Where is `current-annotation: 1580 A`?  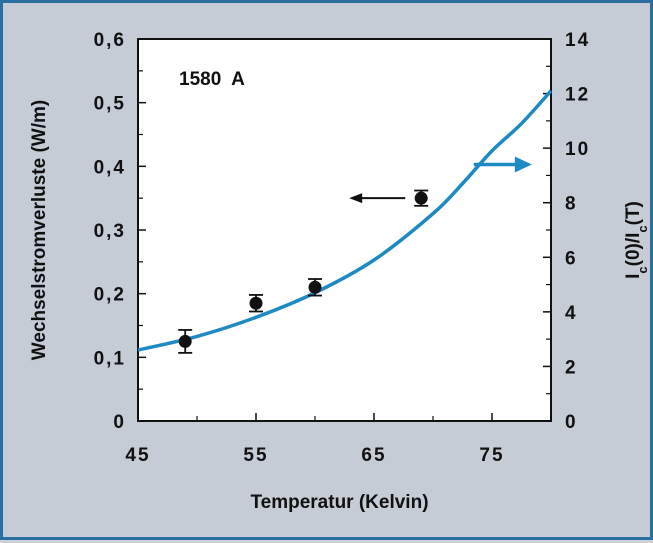 current-annotation: 1580 A is located at coordinates (212, 79).